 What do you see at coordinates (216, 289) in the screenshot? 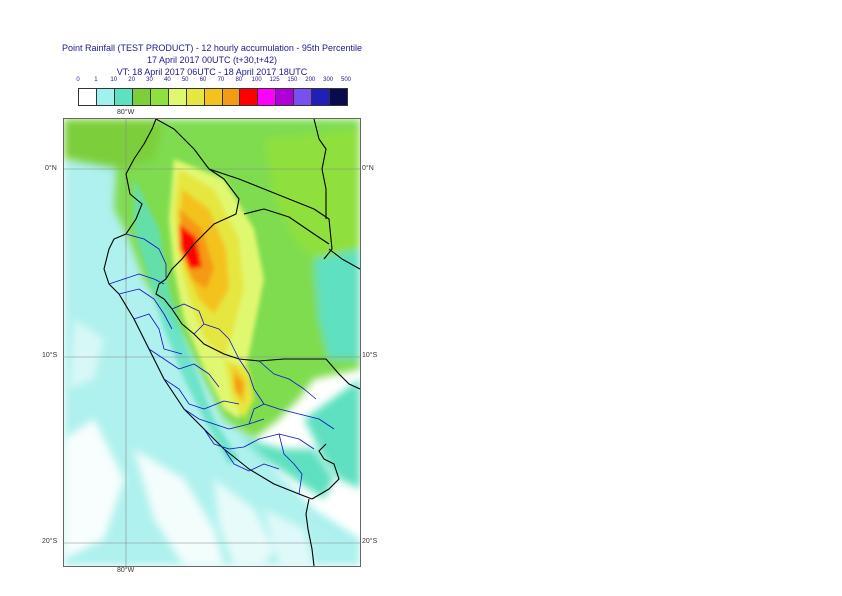
I see `andes-heavy-rain` at bounding box center [216, 289].